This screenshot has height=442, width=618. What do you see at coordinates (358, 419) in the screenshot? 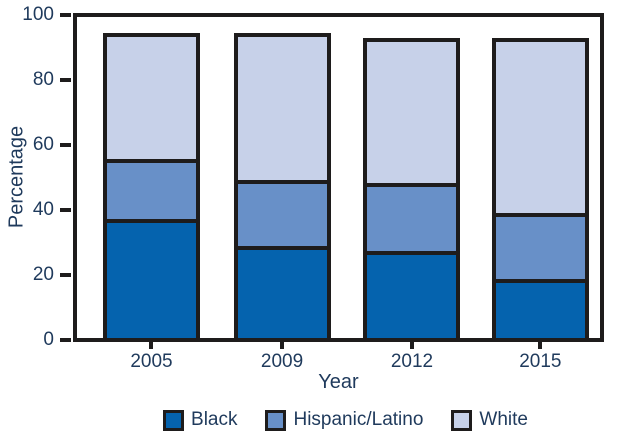
I see `legend-label: Hispanic/Latino` at bounding box center [358, 419].